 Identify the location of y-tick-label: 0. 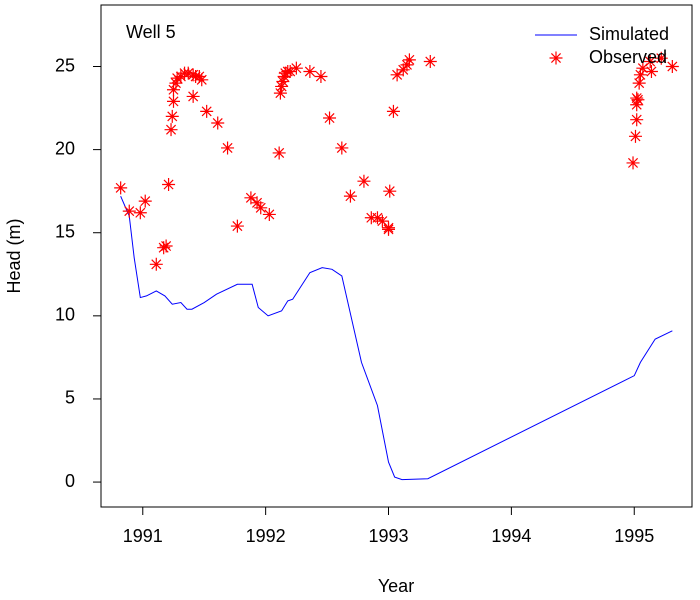
(70, 481).